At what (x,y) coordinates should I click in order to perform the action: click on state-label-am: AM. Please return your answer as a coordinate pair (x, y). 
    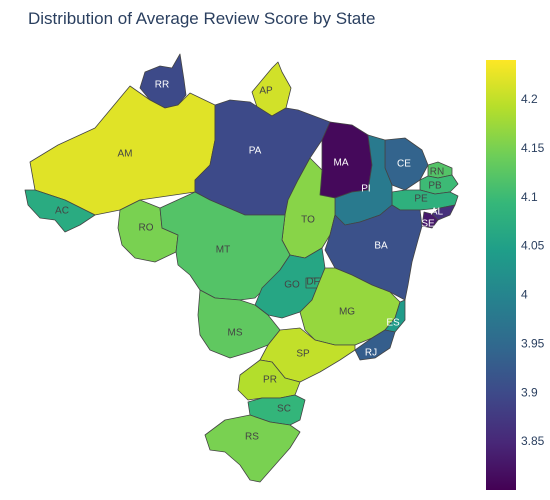
    Looking at the image, I should click on (125, 154).